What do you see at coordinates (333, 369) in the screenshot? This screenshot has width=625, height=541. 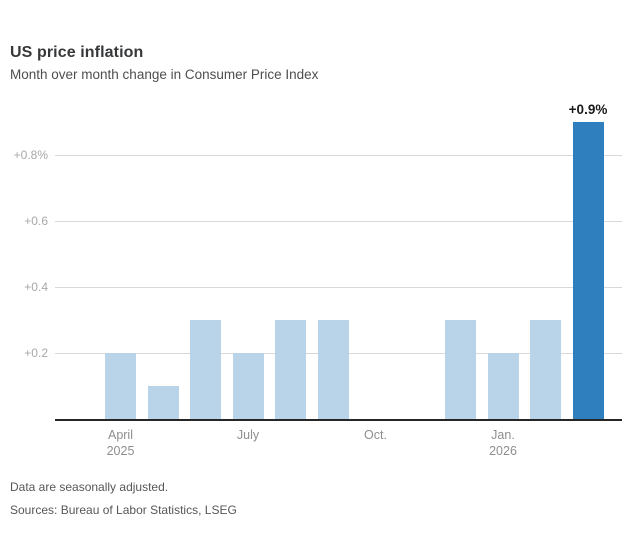 I see `bar-sep` at bounding box center [333, 369].